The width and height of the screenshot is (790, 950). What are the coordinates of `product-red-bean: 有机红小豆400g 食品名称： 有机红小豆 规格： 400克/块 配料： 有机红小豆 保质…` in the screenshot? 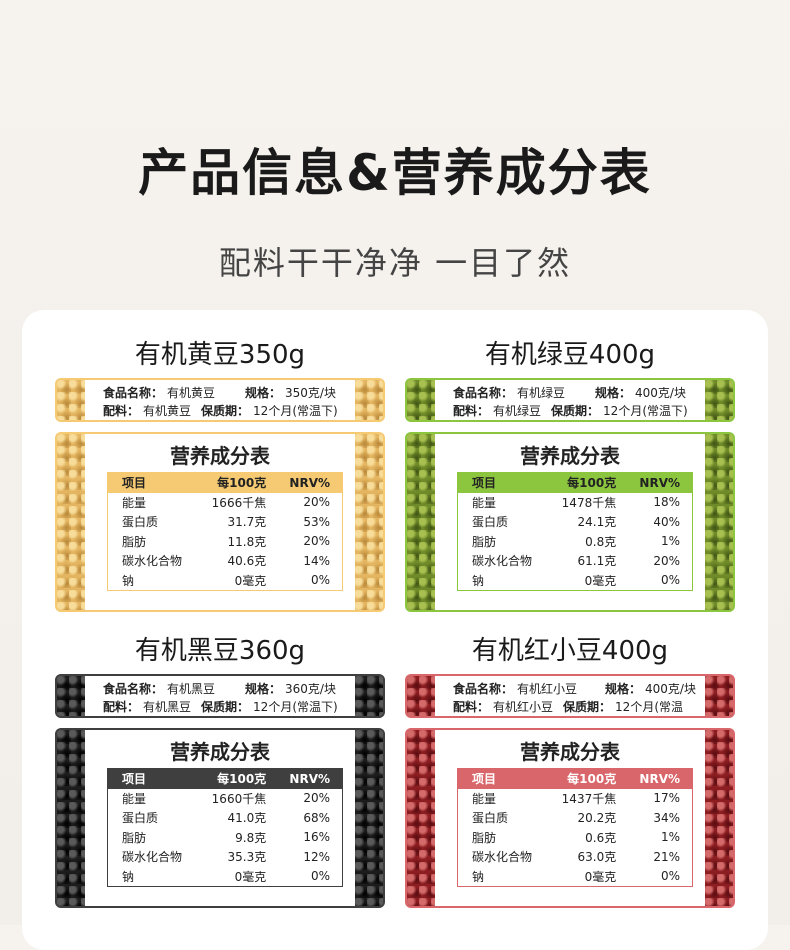 It's located at (570, 768).